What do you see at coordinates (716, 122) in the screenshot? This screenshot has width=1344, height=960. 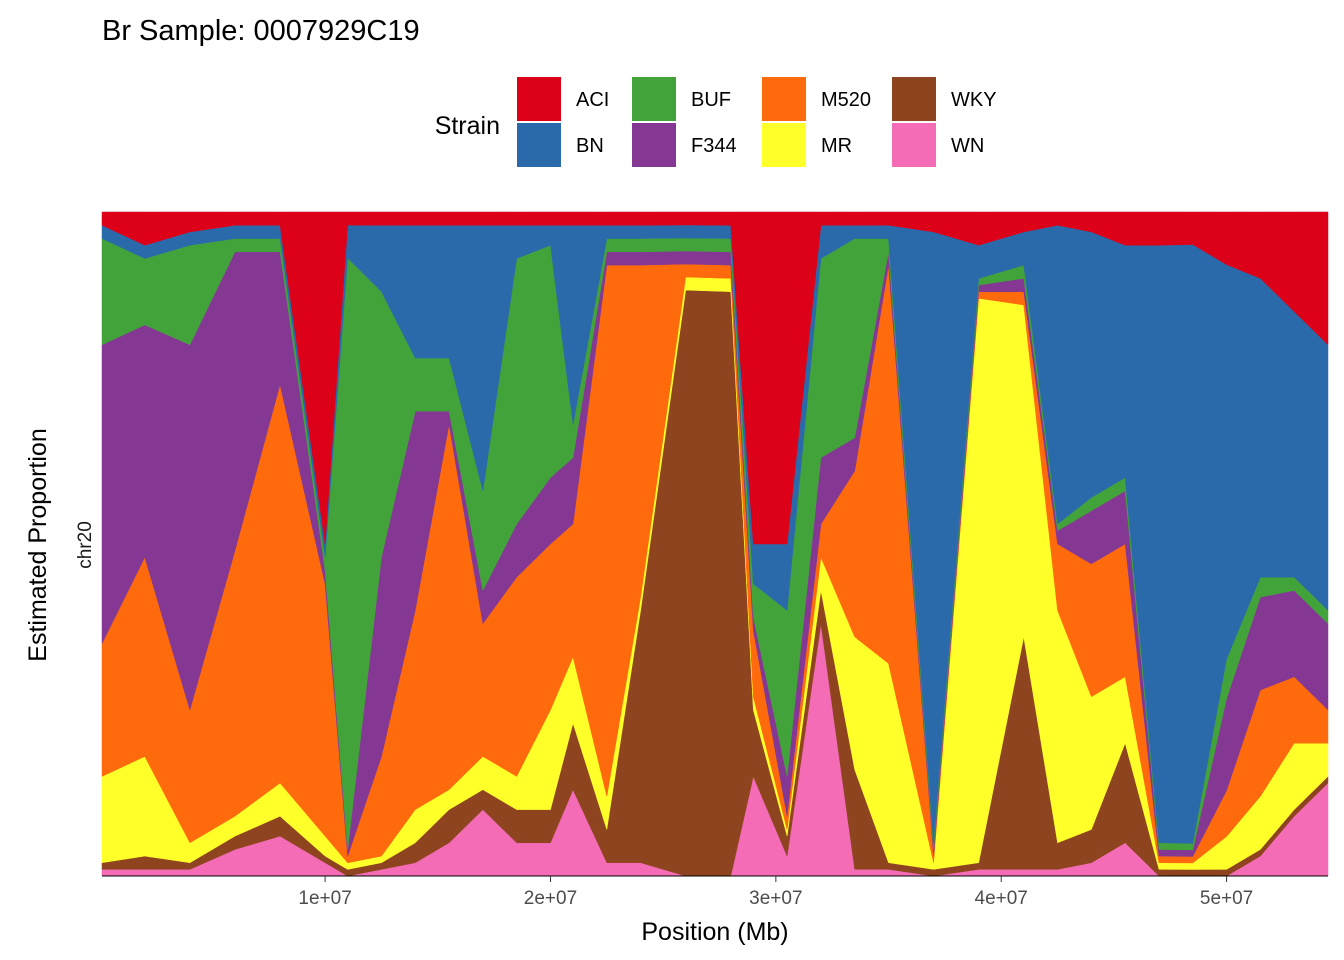 I see `legend: Strain ACI BN BUF F344 M520 MR WKY WN` at bounding box center [716, 122].